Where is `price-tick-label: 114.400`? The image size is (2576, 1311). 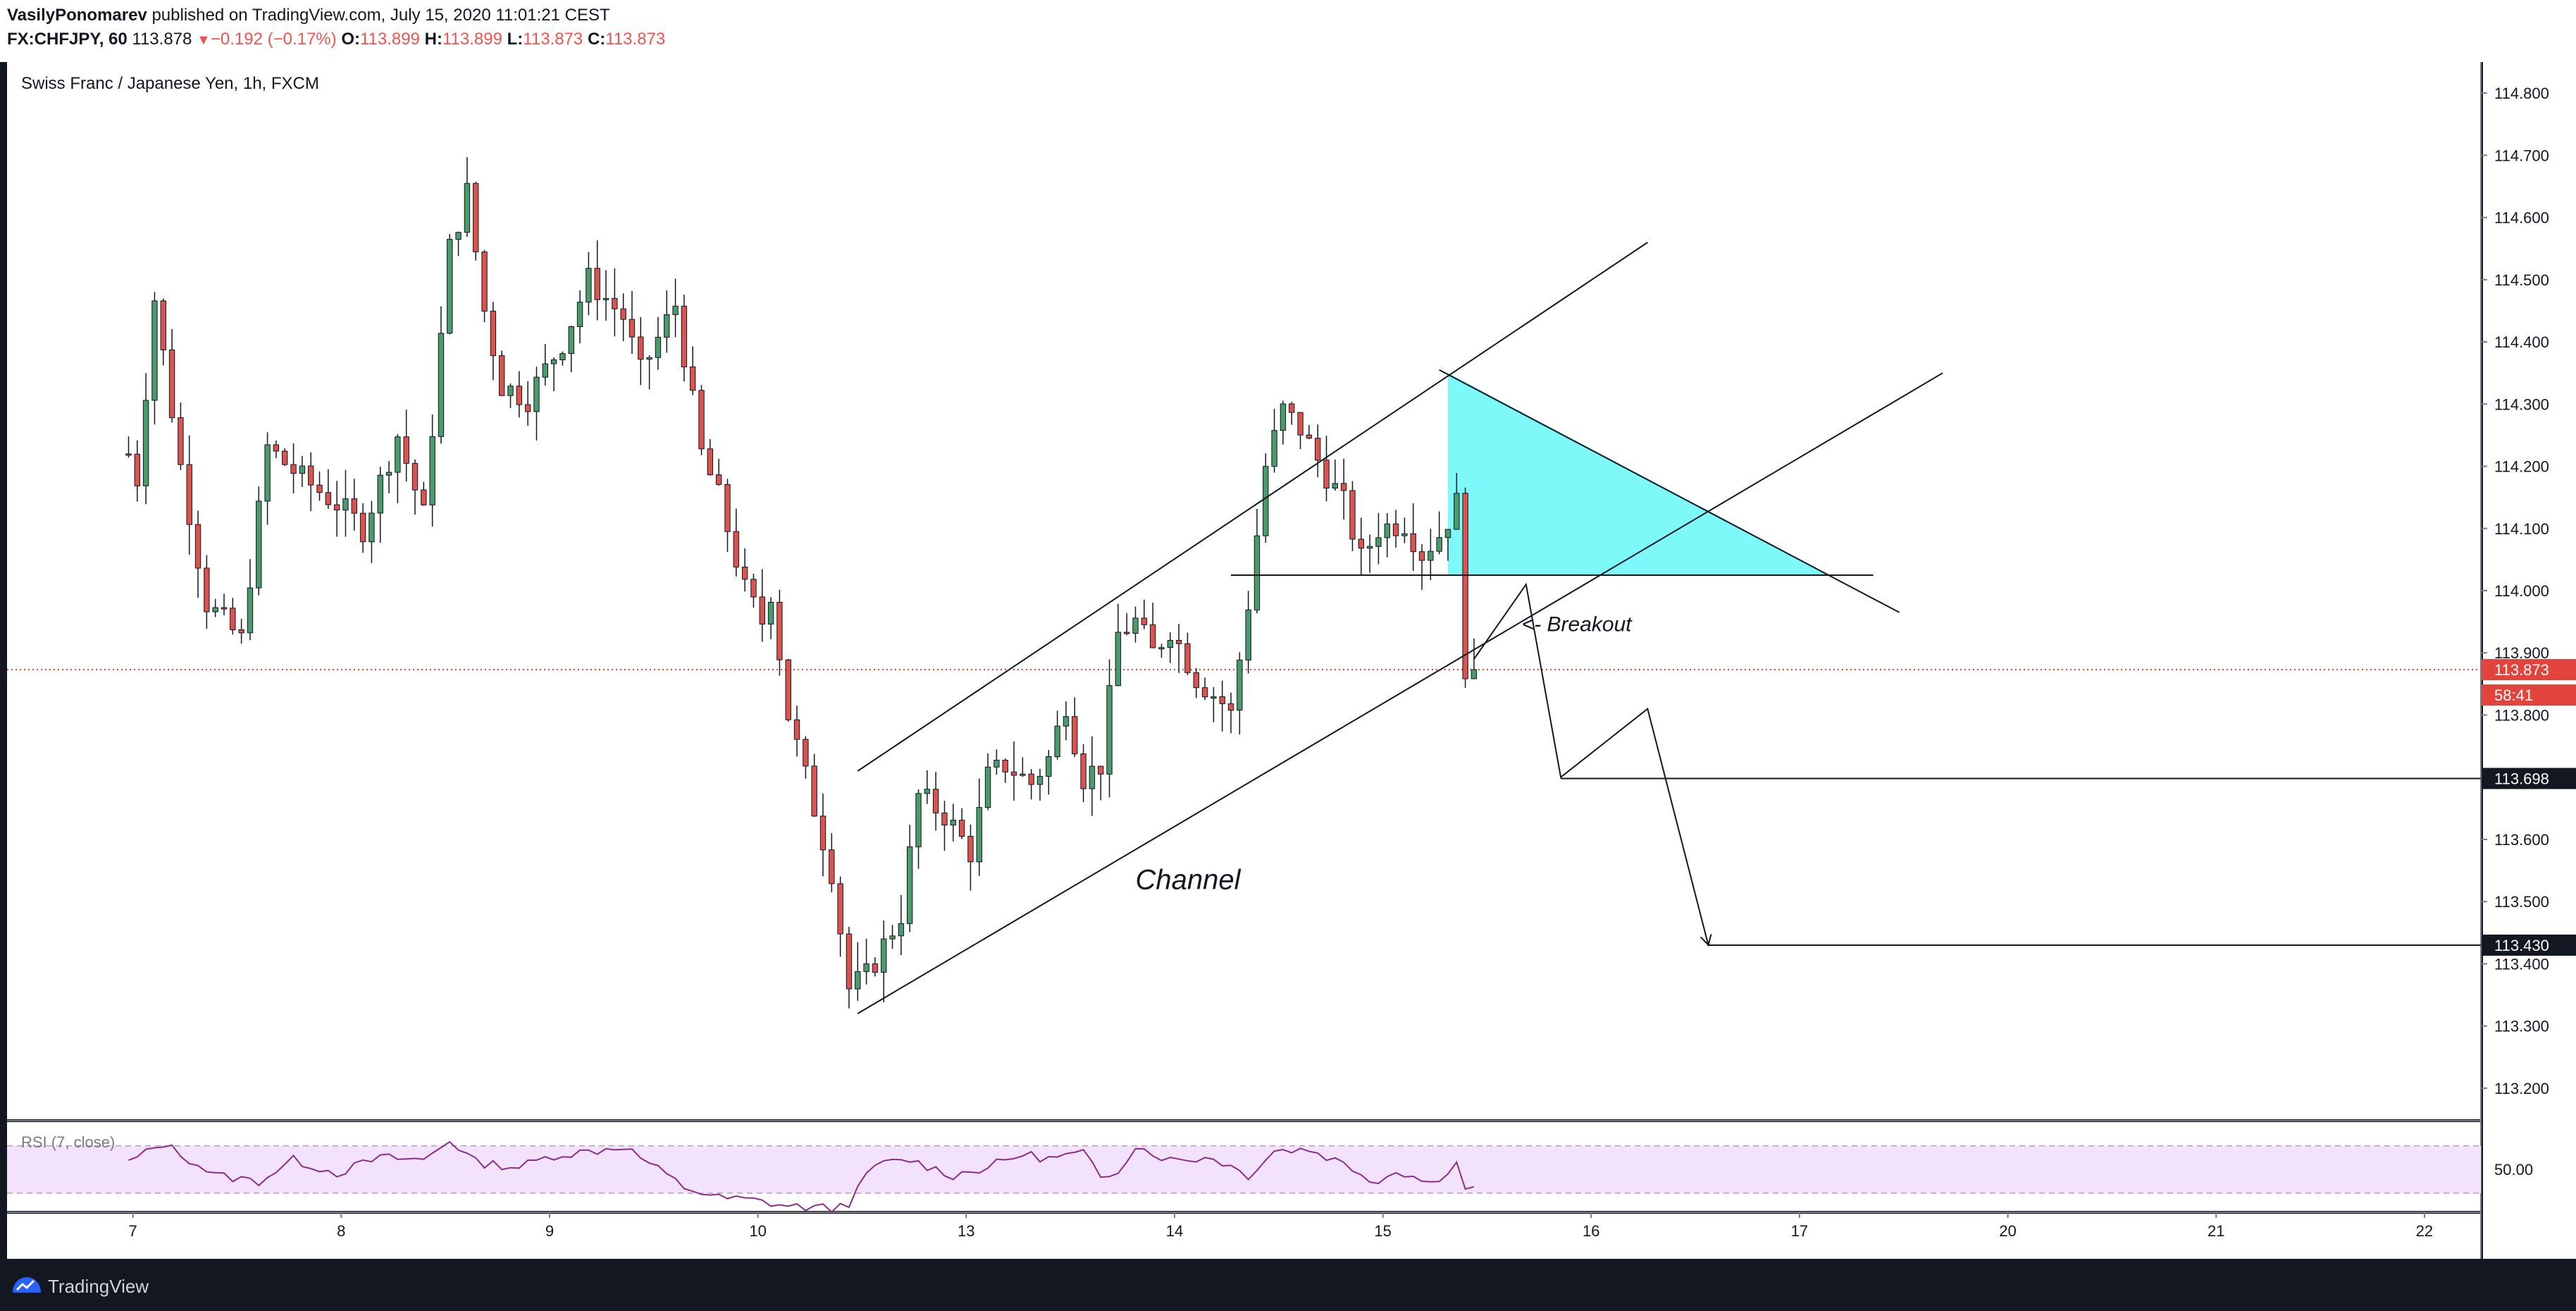
price-tick-label: 114.400 is located at coordinates (2521, 342).